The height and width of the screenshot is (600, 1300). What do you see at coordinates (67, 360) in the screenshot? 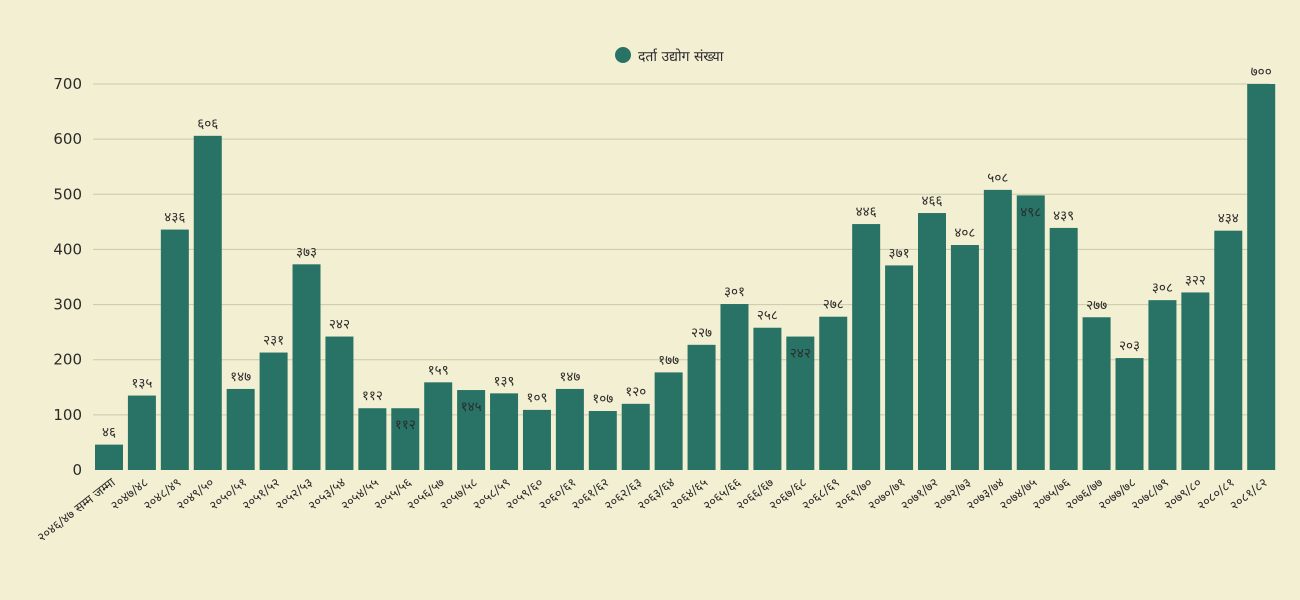
I see `y-tick-label: 200` at bounding box center [67, 360].